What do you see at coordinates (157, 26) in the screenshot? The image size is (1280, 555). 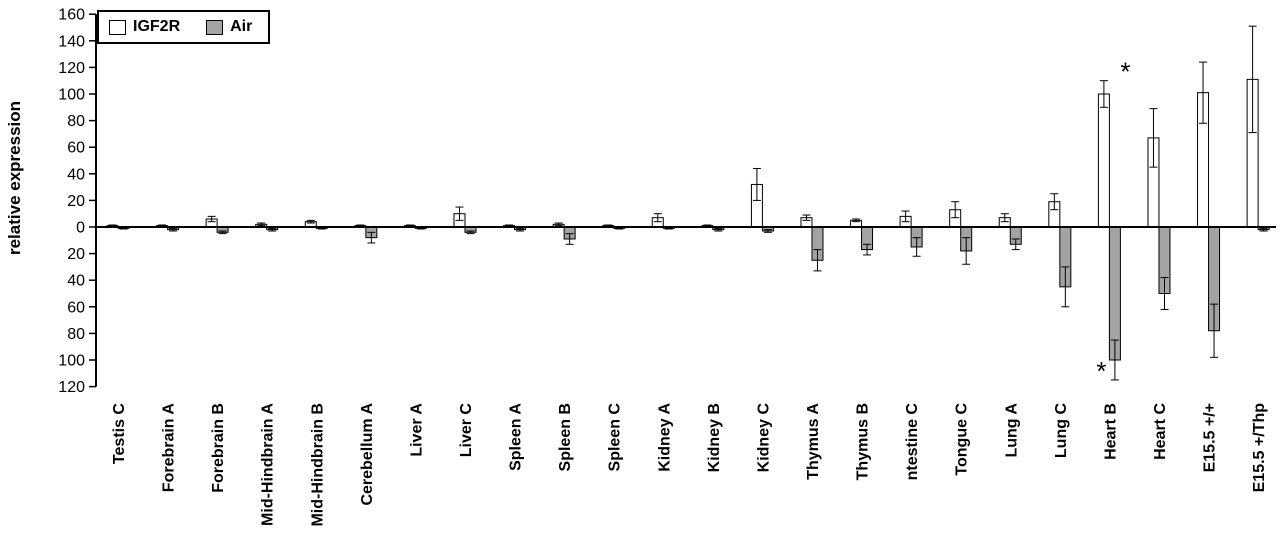 I see `legend-label-igf2r: IGF2R` at bounding box center [157, 26].